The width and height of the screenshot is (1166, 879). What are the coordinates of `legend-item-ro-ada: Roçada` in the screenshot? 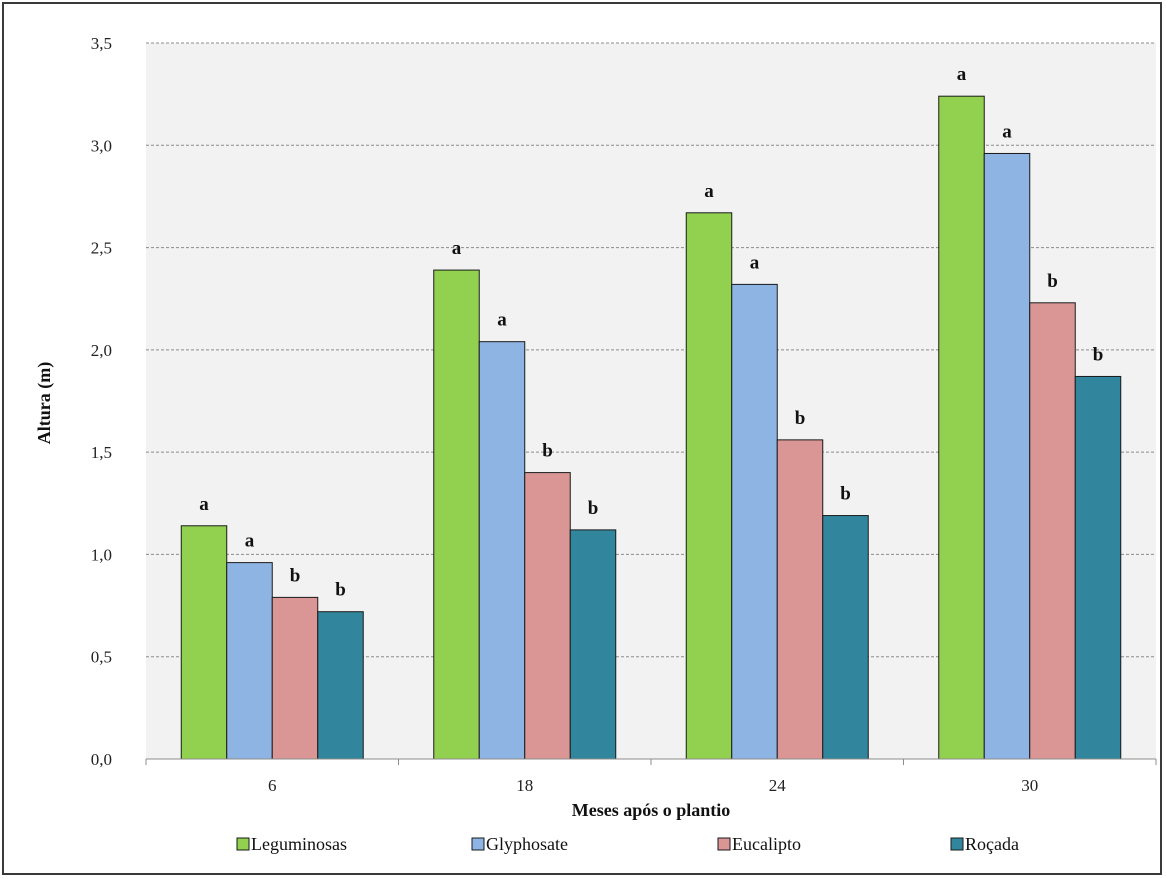 It's located at (984, 844).